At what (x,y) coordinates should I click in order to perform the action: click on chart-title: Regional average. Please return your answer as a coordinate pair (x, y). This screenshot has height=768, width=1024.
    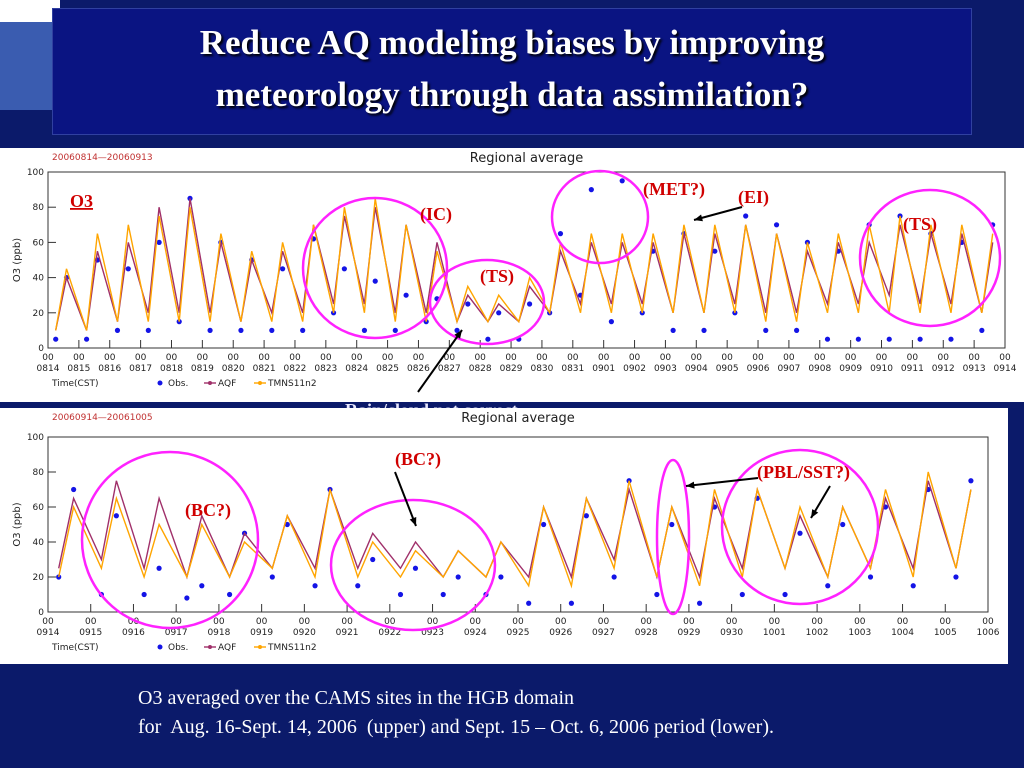
    Looking at the image, I should click on (517, 418).